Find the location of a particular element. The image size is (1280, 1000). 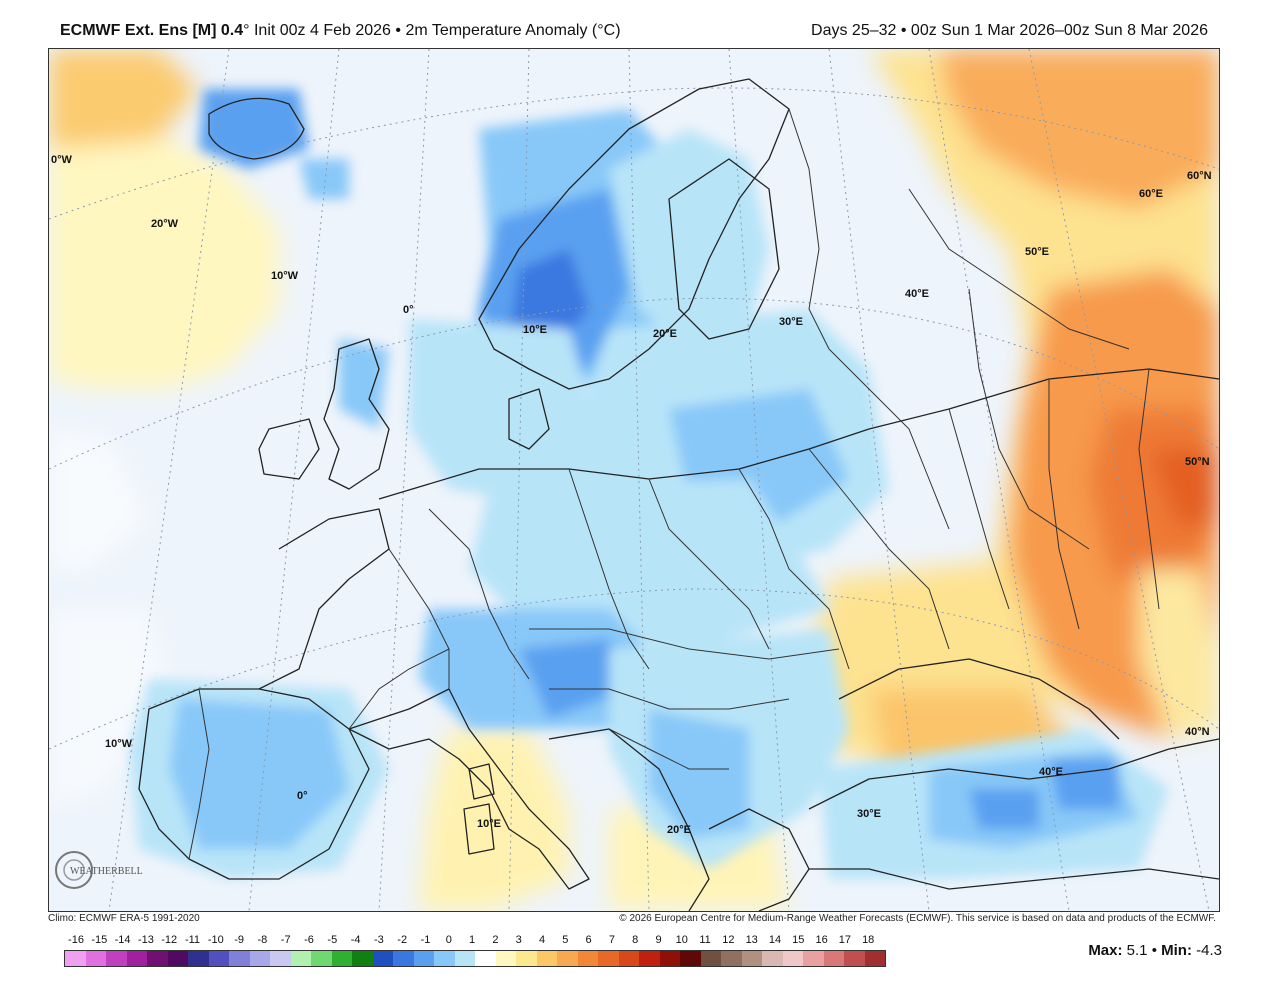

colorbar-tick-label: -13 is located at coordinates (145, 940).